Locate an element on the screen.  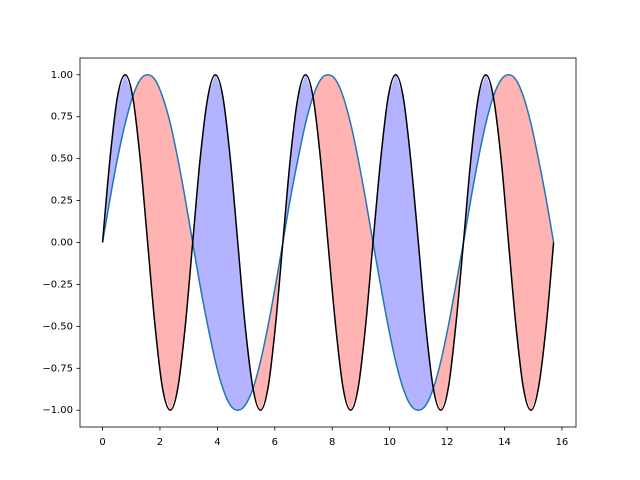
x-tick-label: 0 is located at coordinates (102, 442).